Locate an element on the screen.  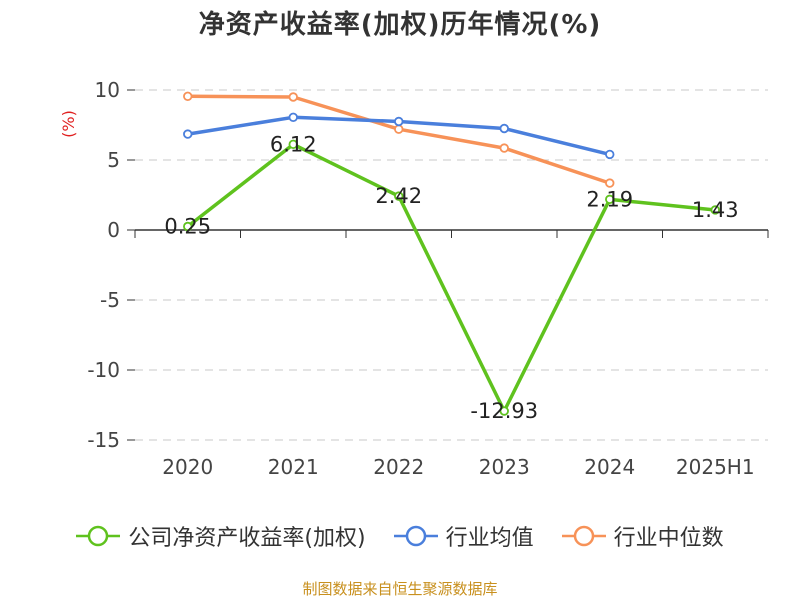
legend: 公司净资产收益率(加权) 行业均值 行业中位数 is located at coordinates (400, 536).